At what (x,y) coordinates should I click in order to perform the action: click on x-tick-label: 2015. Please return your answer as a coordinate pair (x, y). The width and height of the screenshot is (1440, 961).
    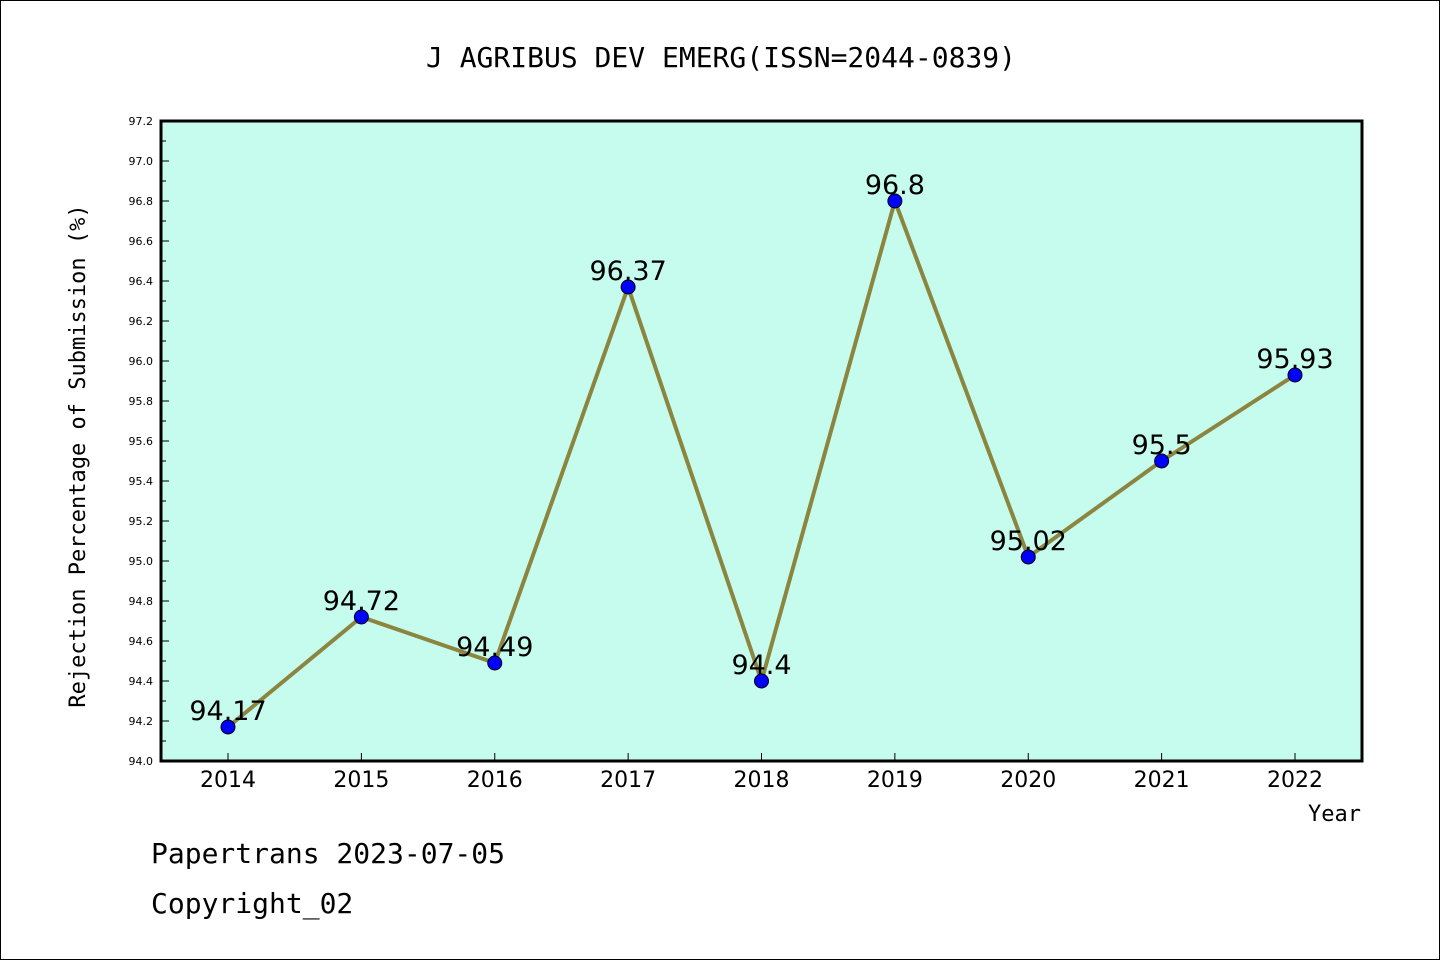
    Looking at the image, I should click on (361, 780).